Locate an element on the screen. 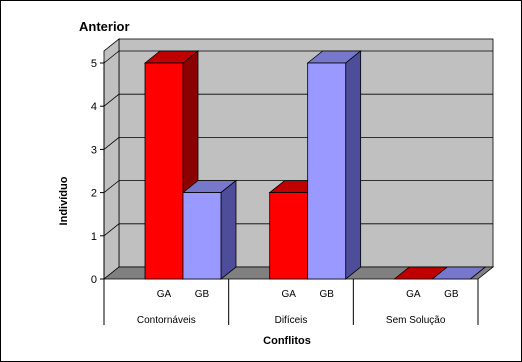 Image resolution: width=522 pixels, height=362 pixels. y-tick-label-0: 0 is located at coordinates (94, 280).